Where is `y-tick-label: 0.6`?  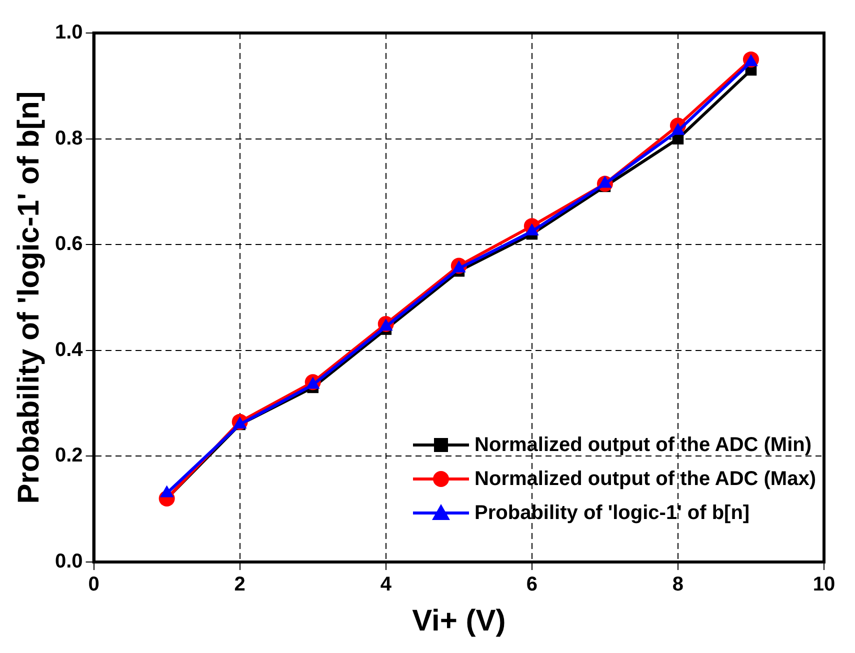 y-tick-label: 0.6 is located at coordinates (68, 244).